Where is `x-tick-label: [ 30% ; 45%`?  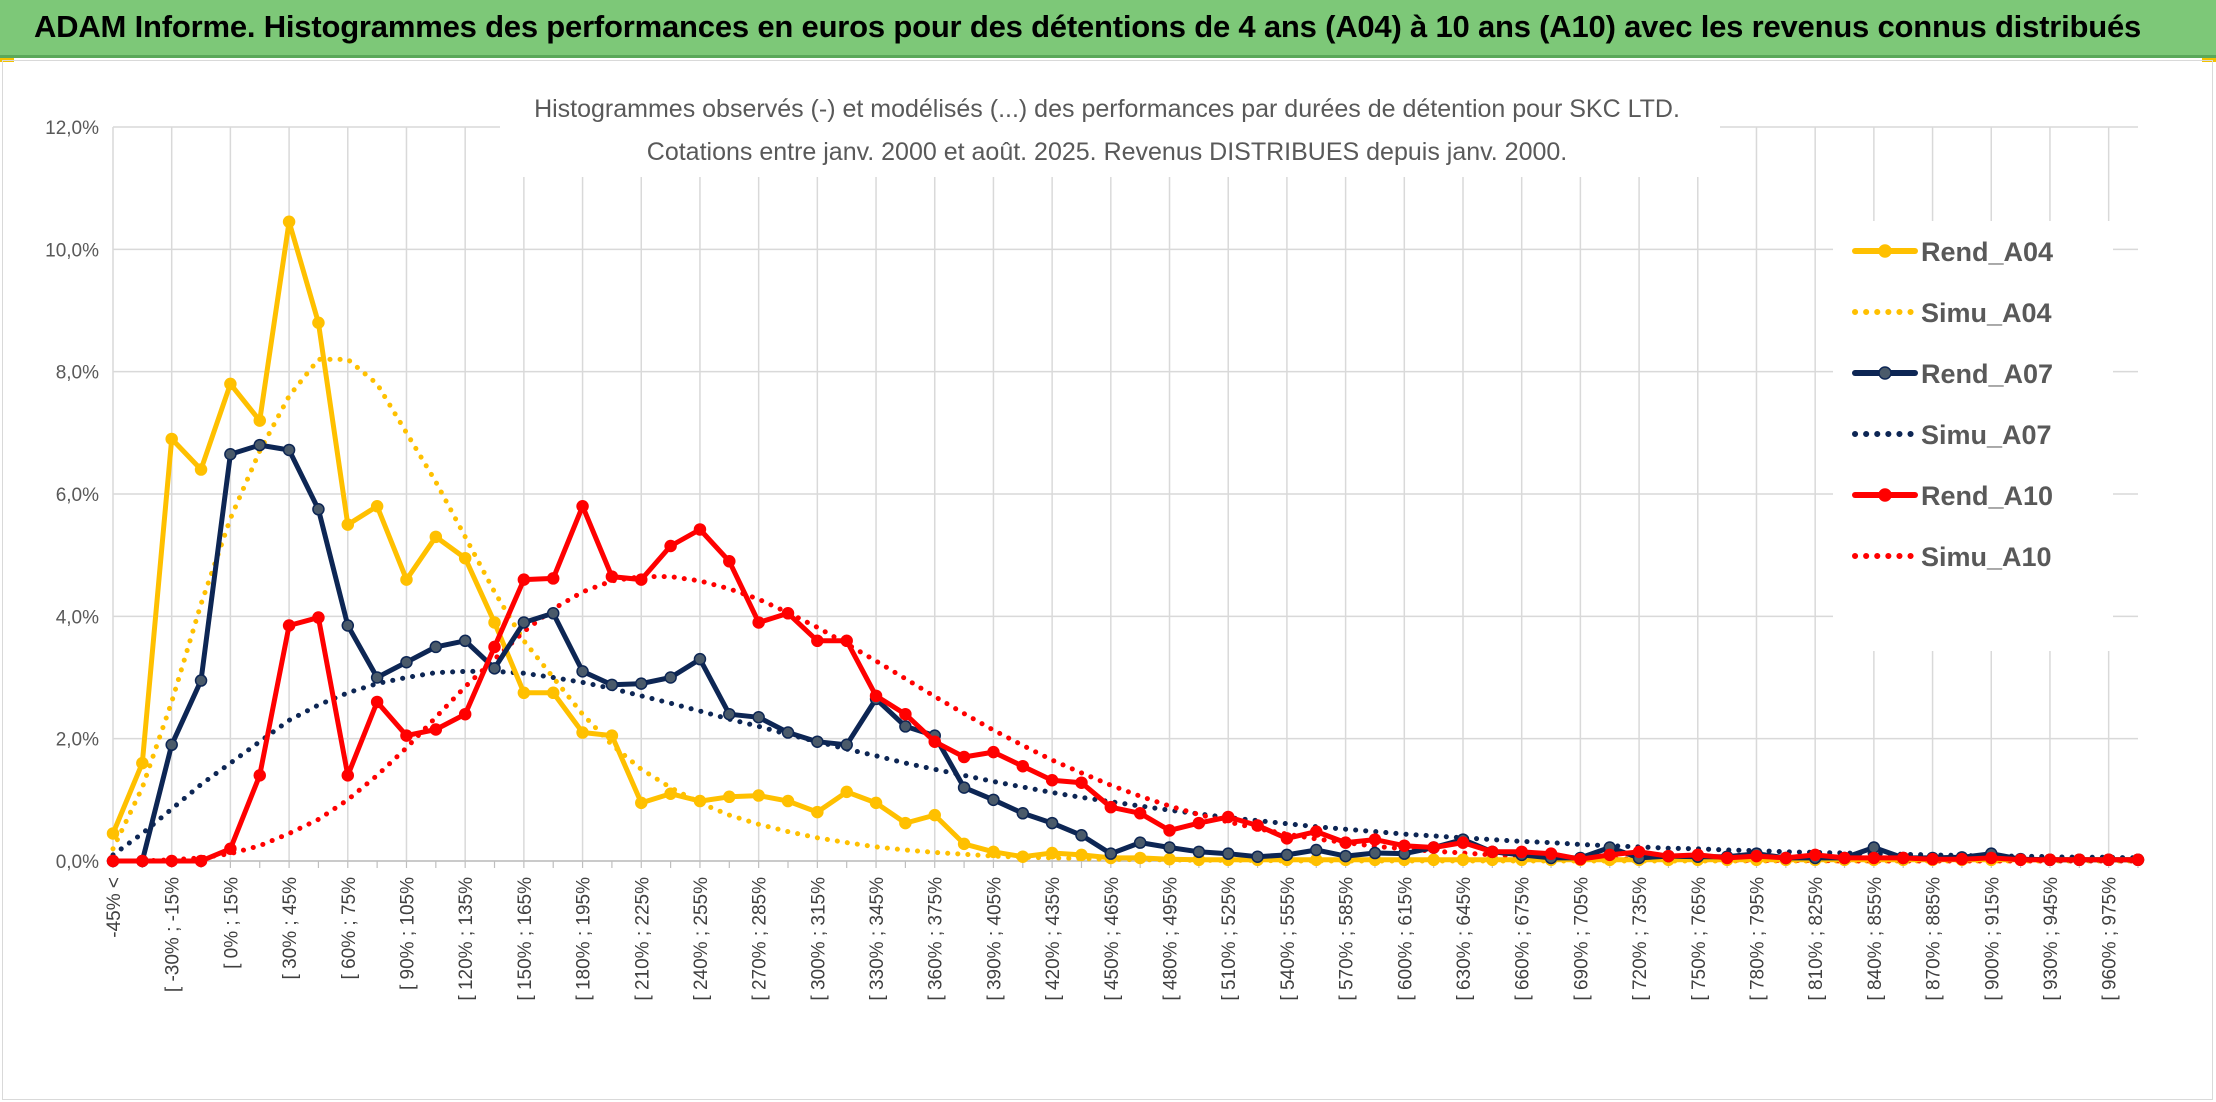 x-tick-label: [ 30% ; 45% is located at coordinates (290, 928).